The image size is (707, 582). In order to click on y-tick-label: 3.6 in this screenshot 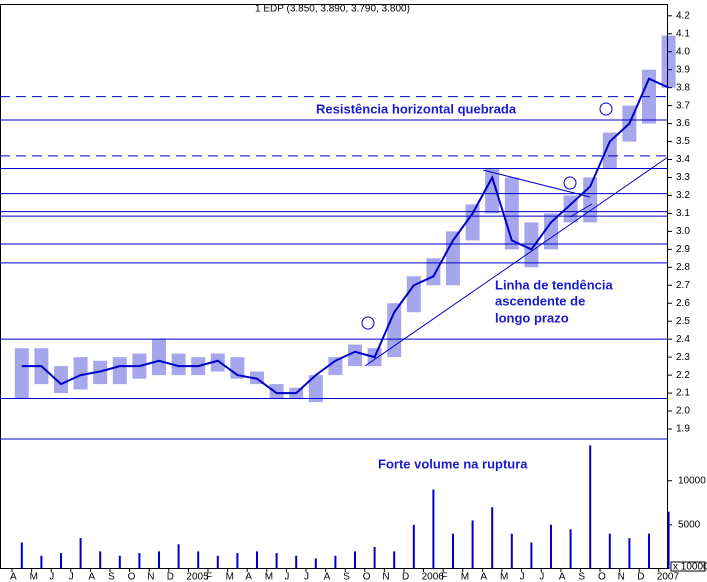, I will do `click(683, 123)`.